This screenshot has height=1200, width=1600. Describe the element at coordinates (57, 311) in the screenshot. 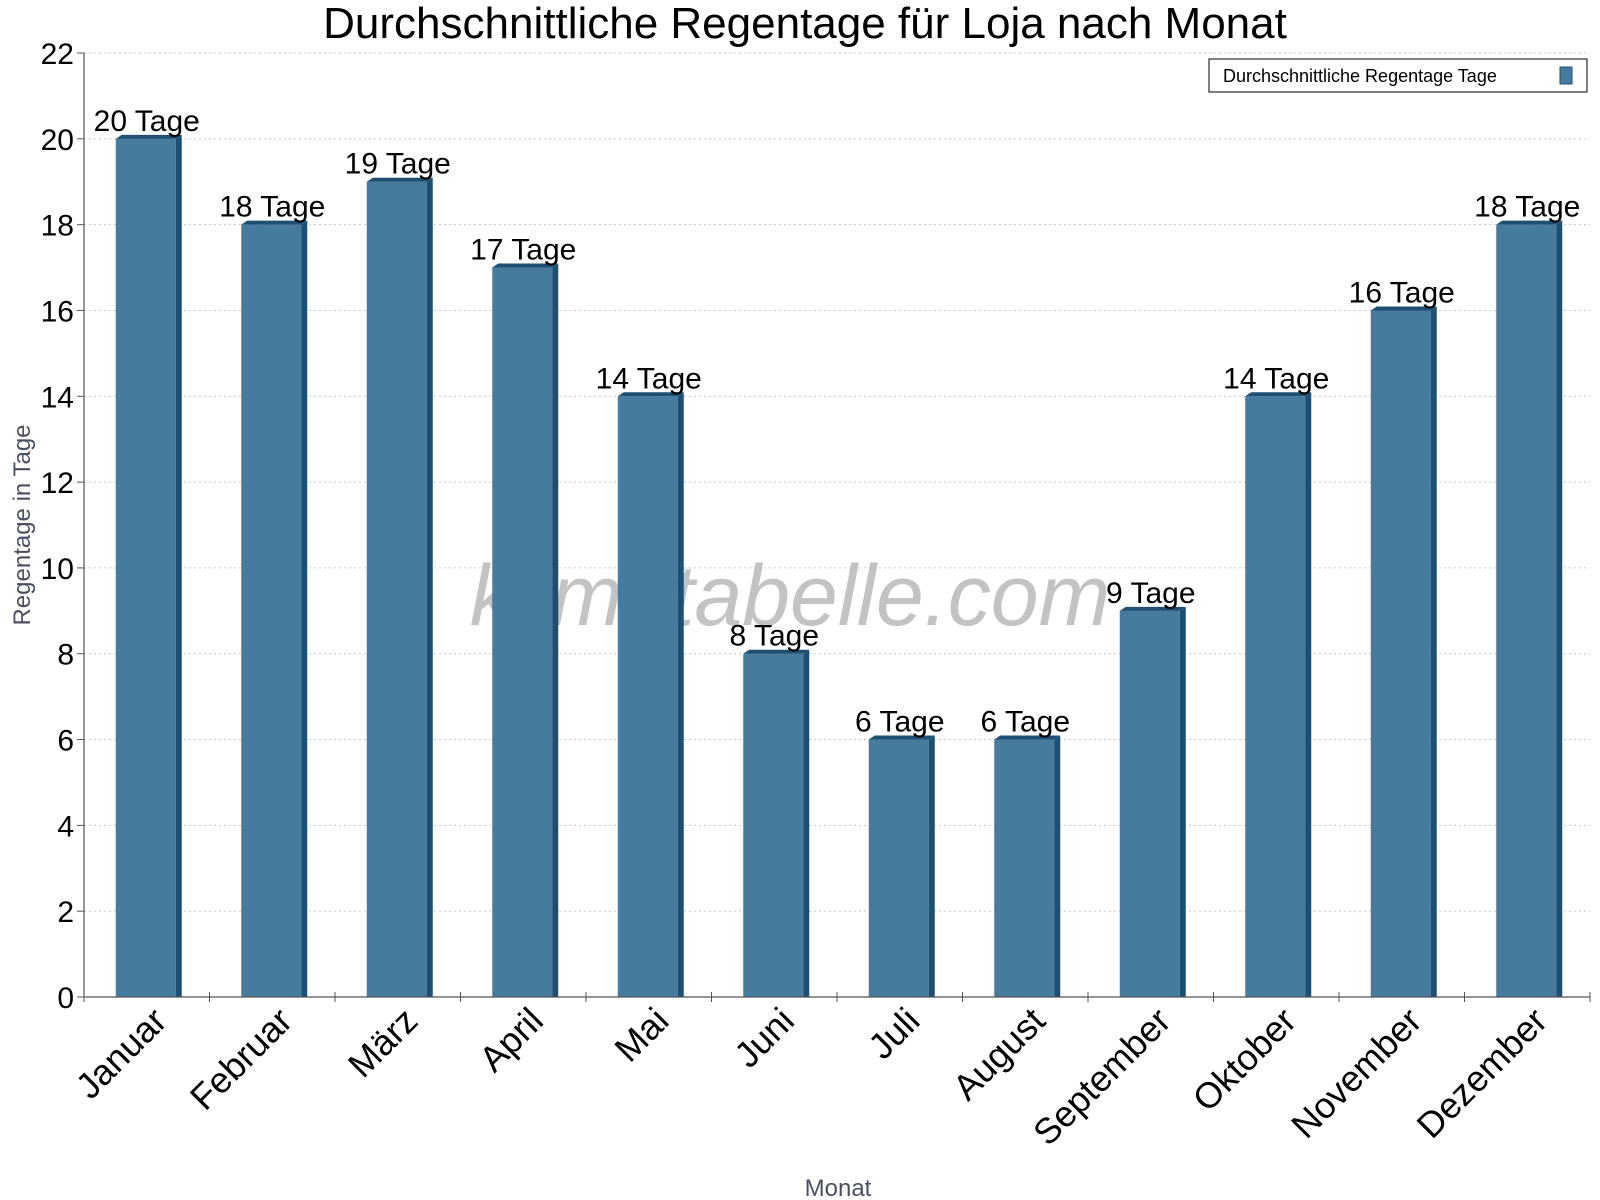

I see `y-tick-label: 16` at that location.